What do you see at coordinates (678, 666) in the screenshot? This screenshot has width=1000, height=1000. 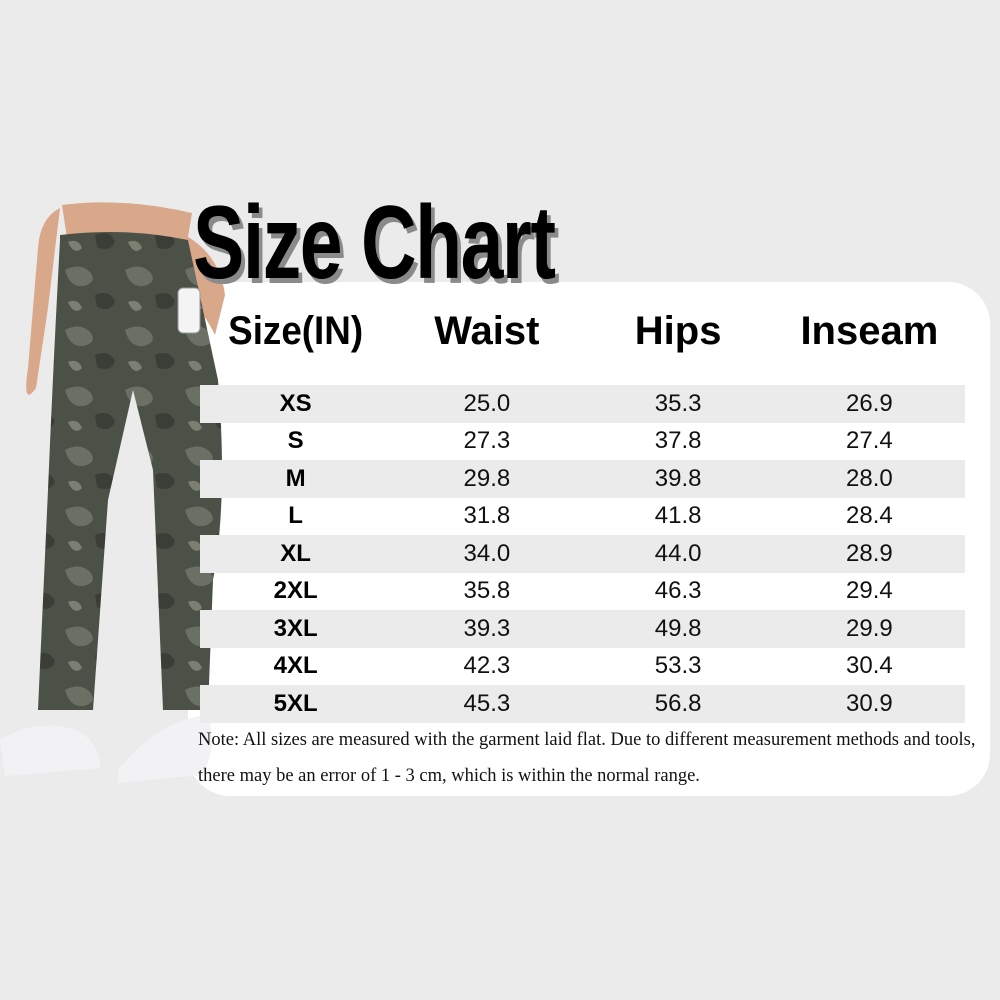 I see `cell-hips: 53.3` at bounding box center [678, 666].